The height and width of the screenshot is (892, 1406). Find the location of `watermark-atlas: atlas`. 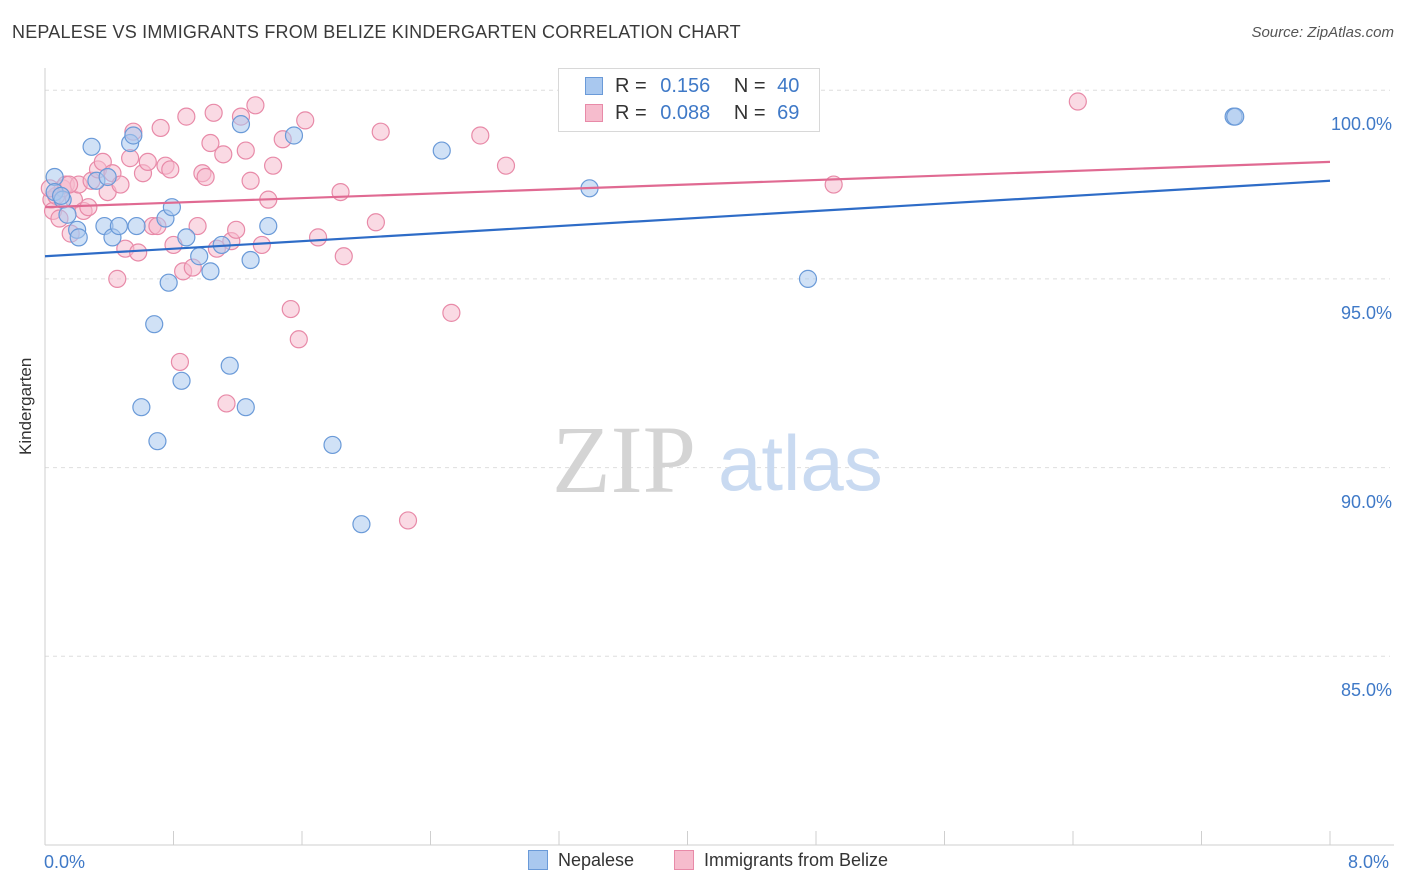

watermark-atlas: atlas is located at coordinates (800, 463).